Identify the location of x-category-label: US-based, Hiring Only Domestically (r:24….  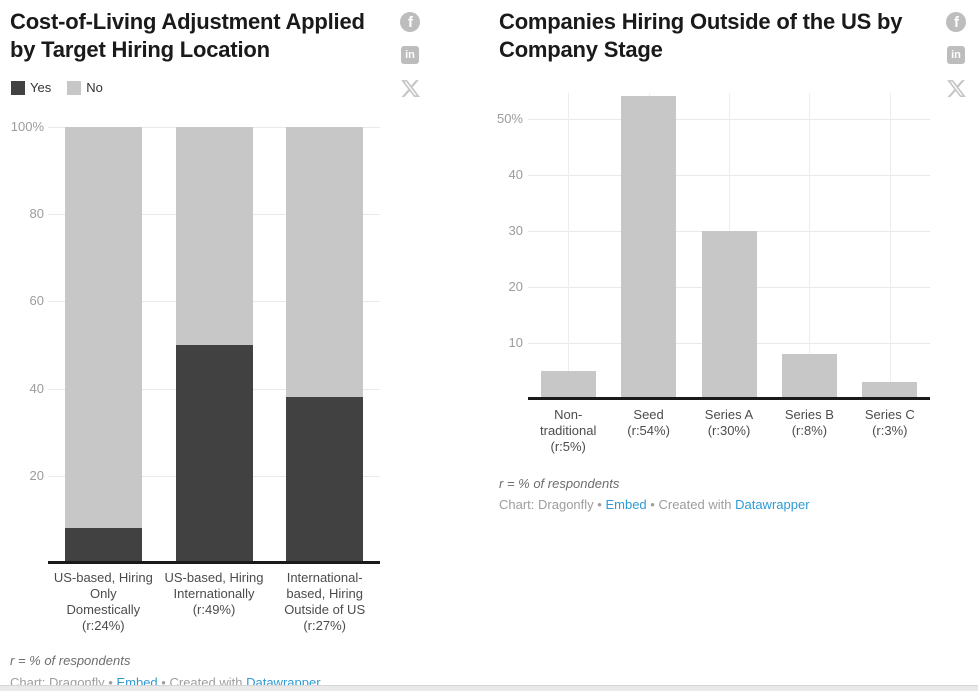
(103, 601).